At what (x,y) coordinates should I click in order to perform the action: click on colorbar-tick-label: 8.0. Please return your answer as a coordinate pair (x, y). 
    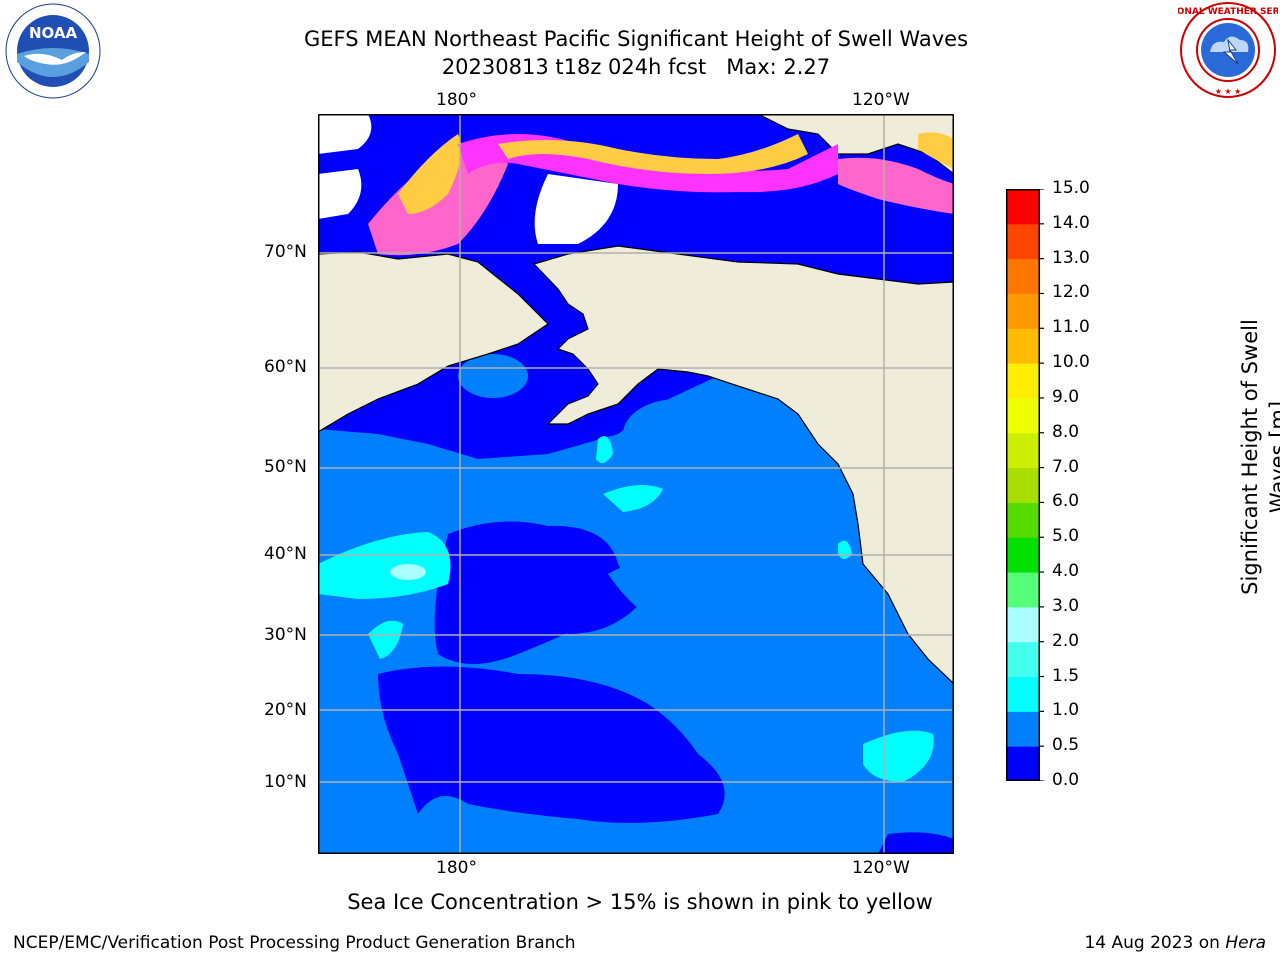
    Looking at the image, I should click on (1066, 431).